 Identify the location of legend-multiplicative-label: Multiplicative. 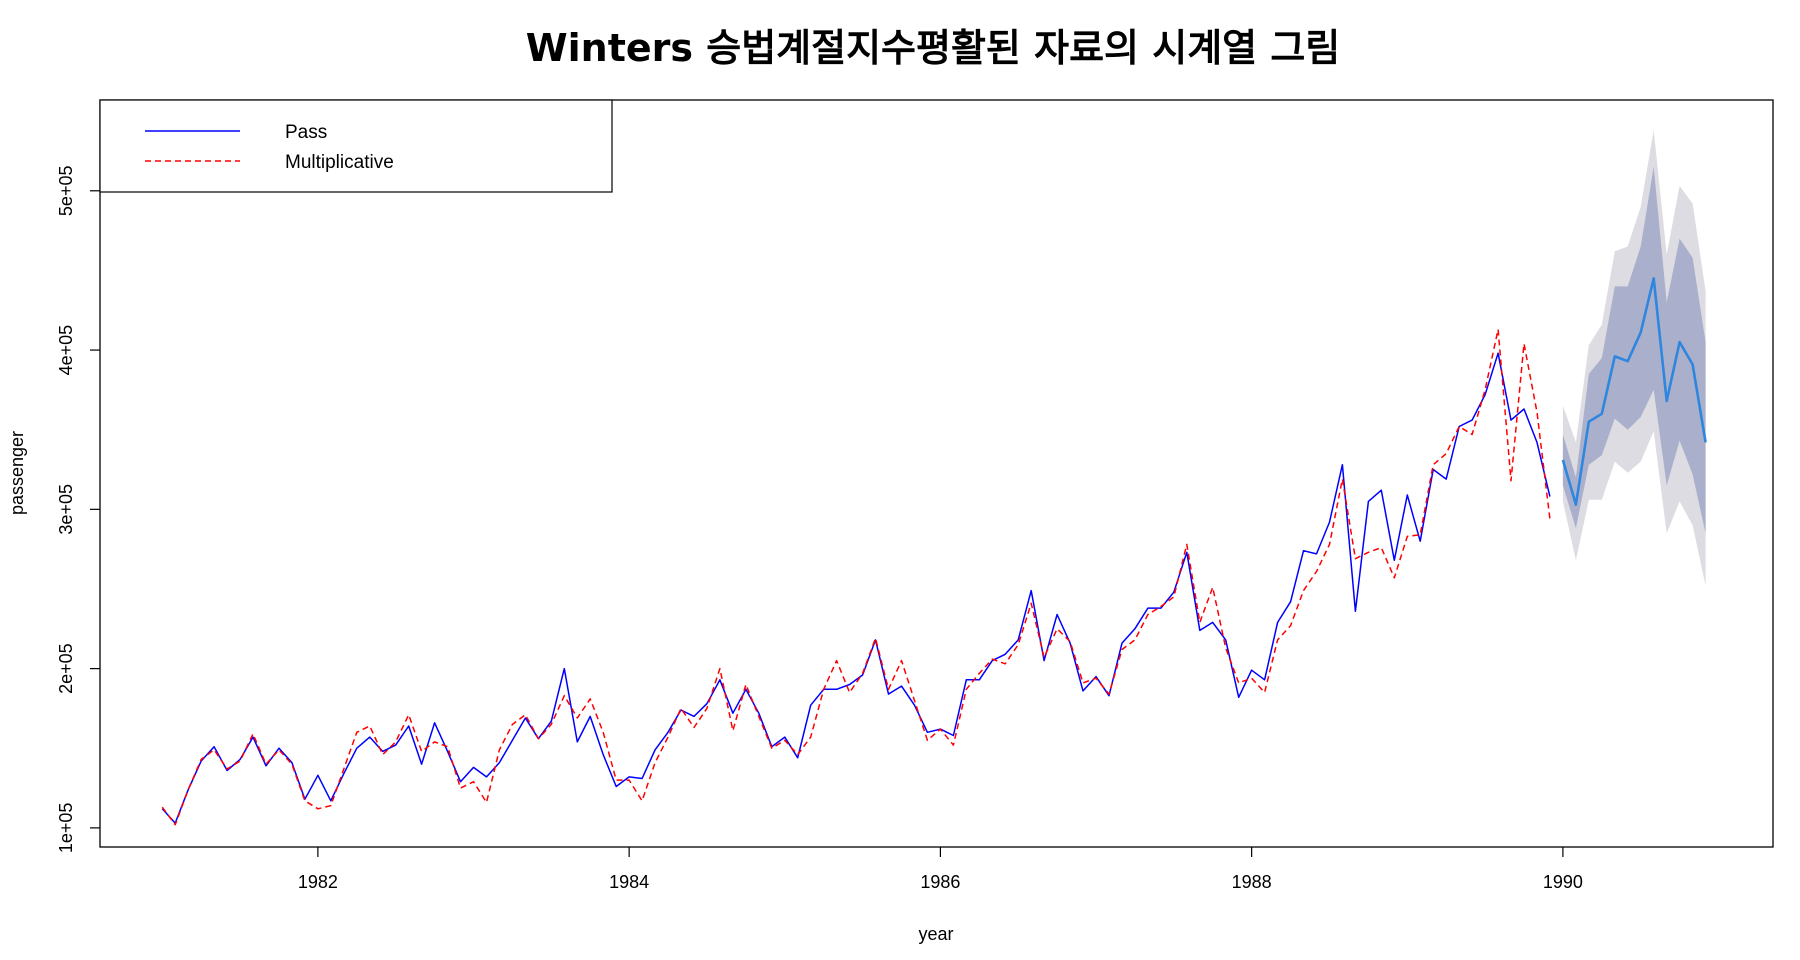
(339, 162).